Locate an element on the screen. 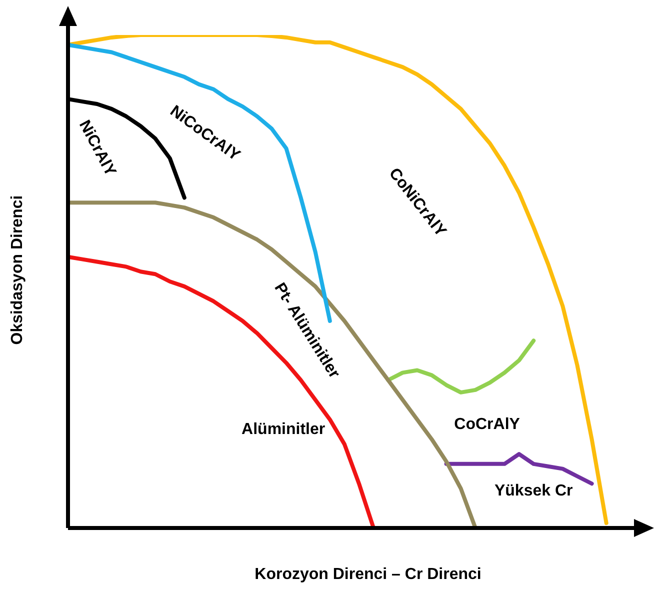 This screenshot has width=656, height=589. y-axis-title: Oksidasyon Direnci is located at coordinates (18, 270).